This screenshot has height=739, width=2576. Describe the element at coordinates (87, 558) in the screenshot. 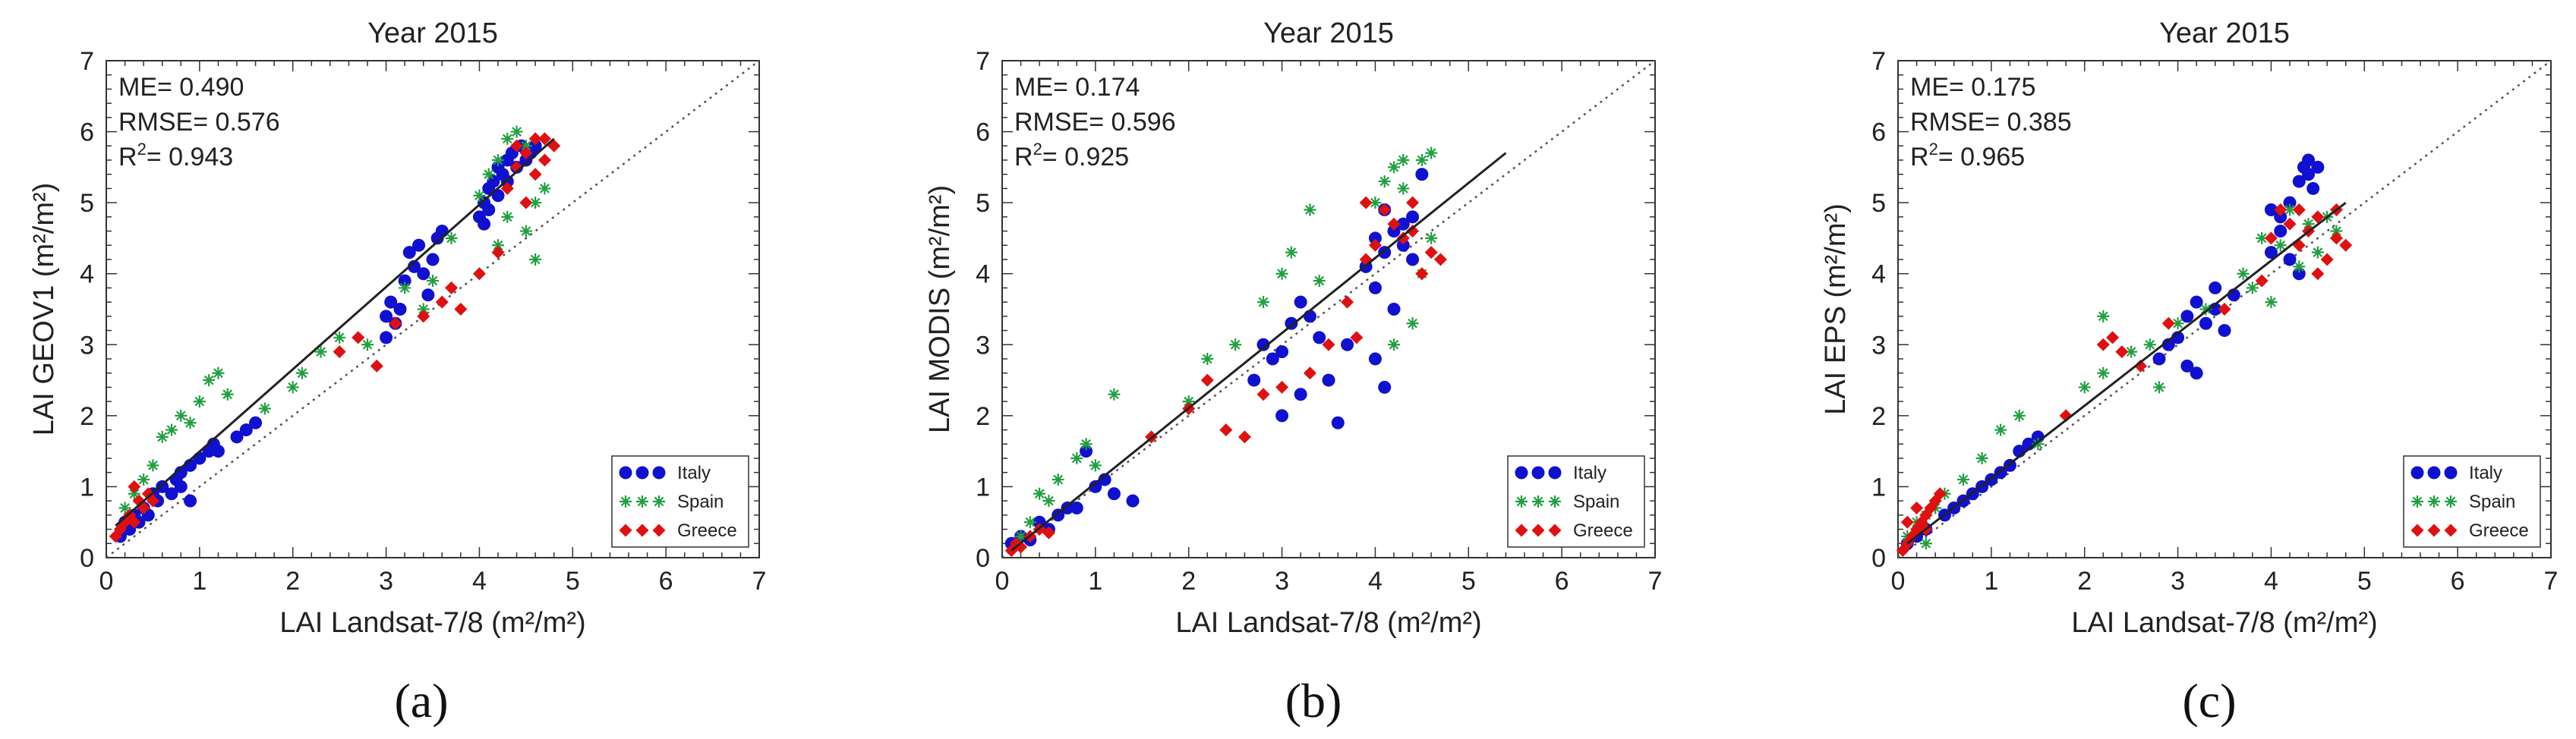

I see `y-tick-label: 0` at that location.